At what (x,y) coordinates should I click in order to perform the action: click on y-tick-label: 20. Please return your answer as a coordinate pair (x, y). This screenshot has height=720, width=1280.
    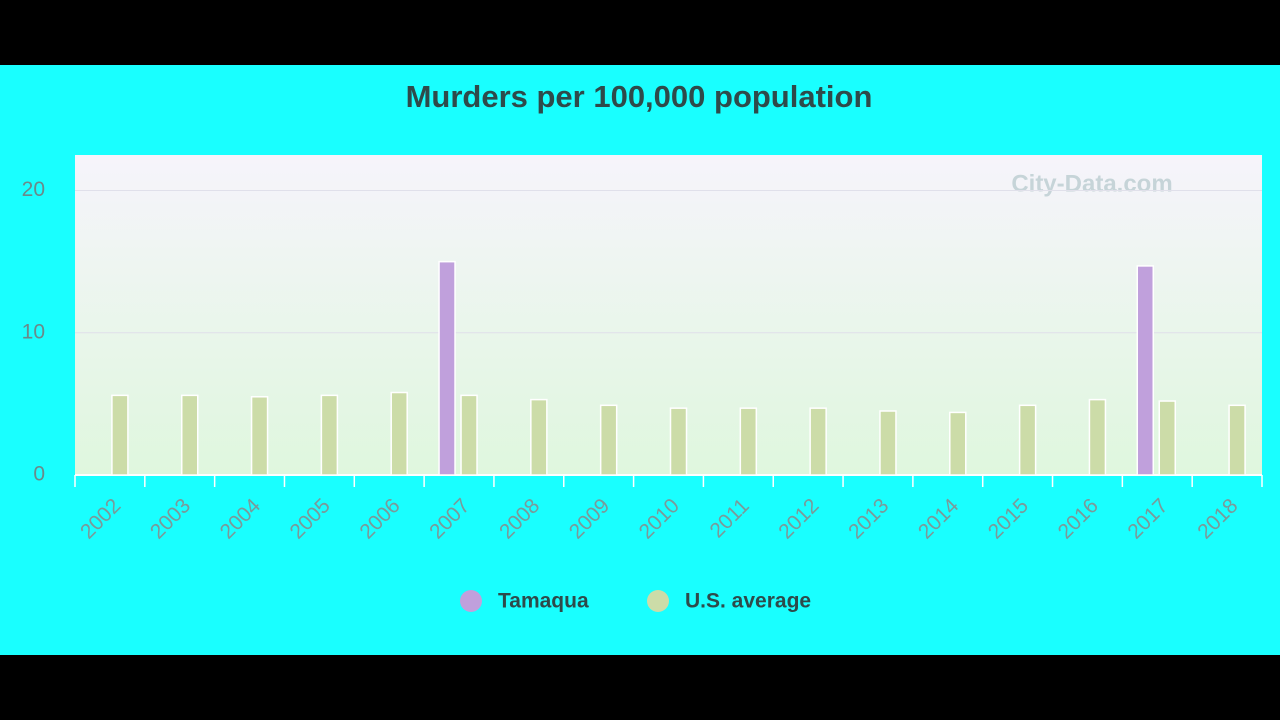
    Looking at the image, I should click on (33, 189).